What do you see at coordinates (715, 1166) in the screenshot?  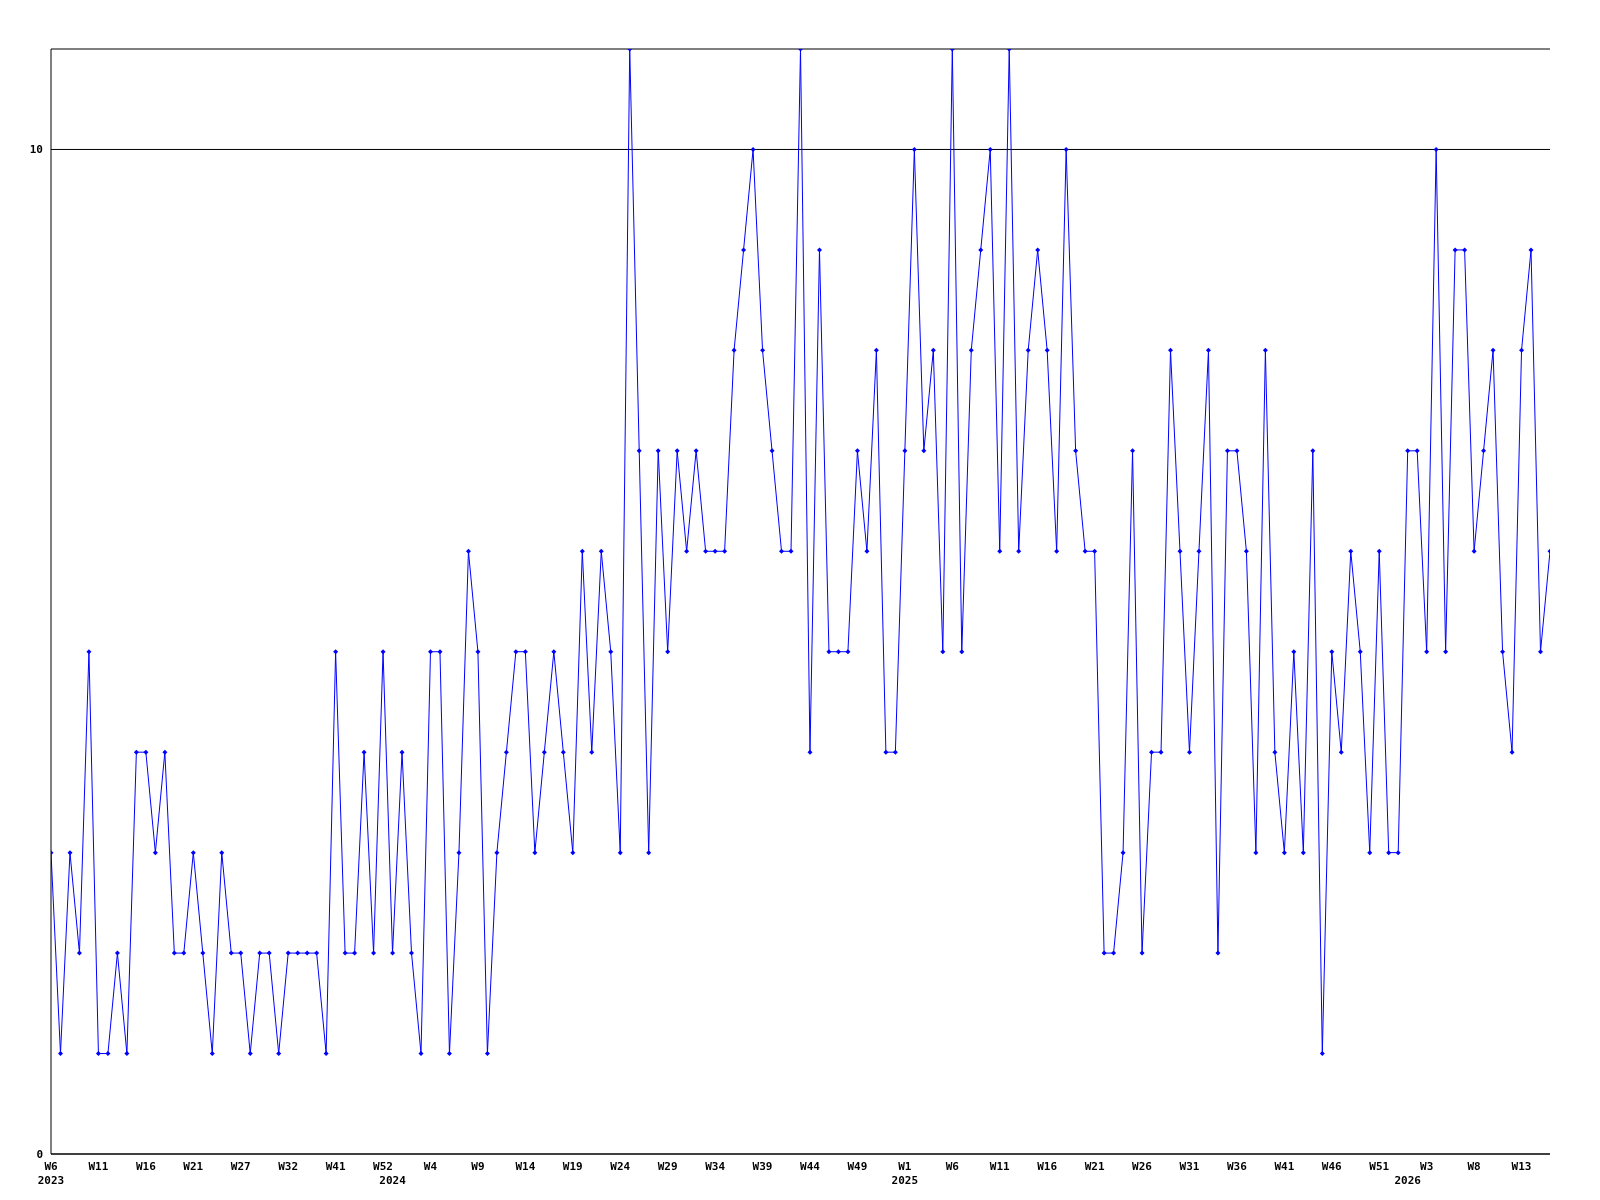 I see `x-tick-label: W34` at bounding box center [715, 1166].